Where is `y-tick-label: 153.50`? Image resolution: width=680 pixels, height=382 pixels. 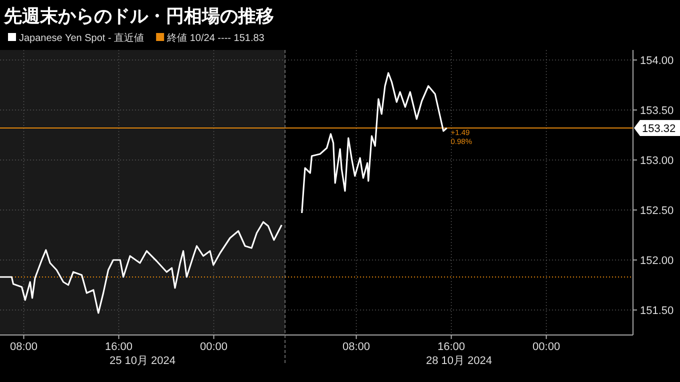 y-tick-label: 153.50 is located at coordinates (657, 111).